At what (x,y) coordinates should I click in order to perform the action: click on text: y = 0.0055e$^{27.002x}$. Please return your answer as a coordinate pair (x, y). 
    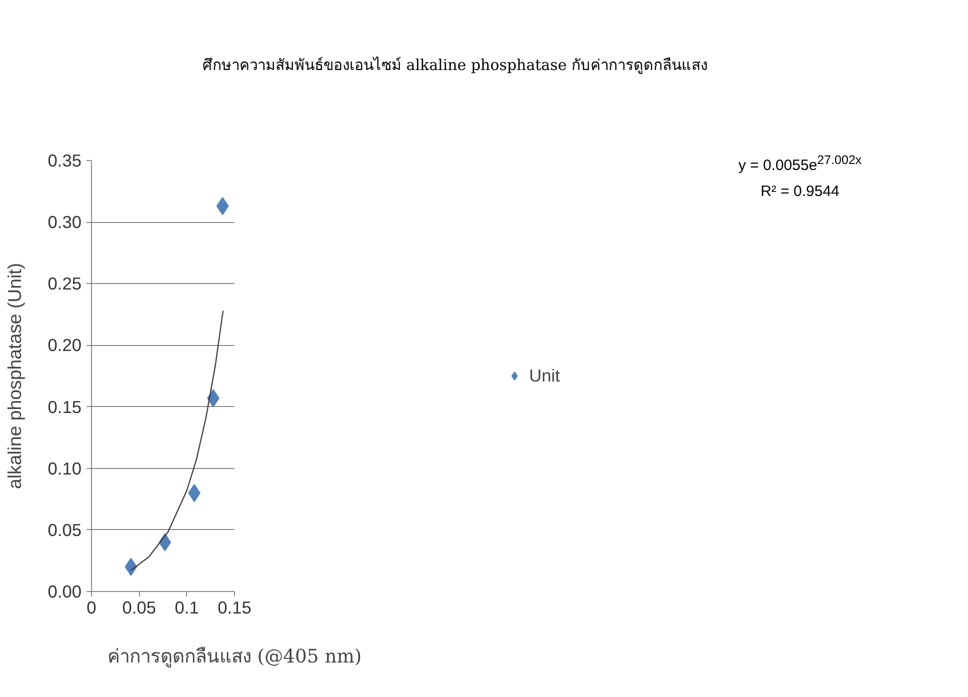
    Looking at the image, I should click on (800, 163).